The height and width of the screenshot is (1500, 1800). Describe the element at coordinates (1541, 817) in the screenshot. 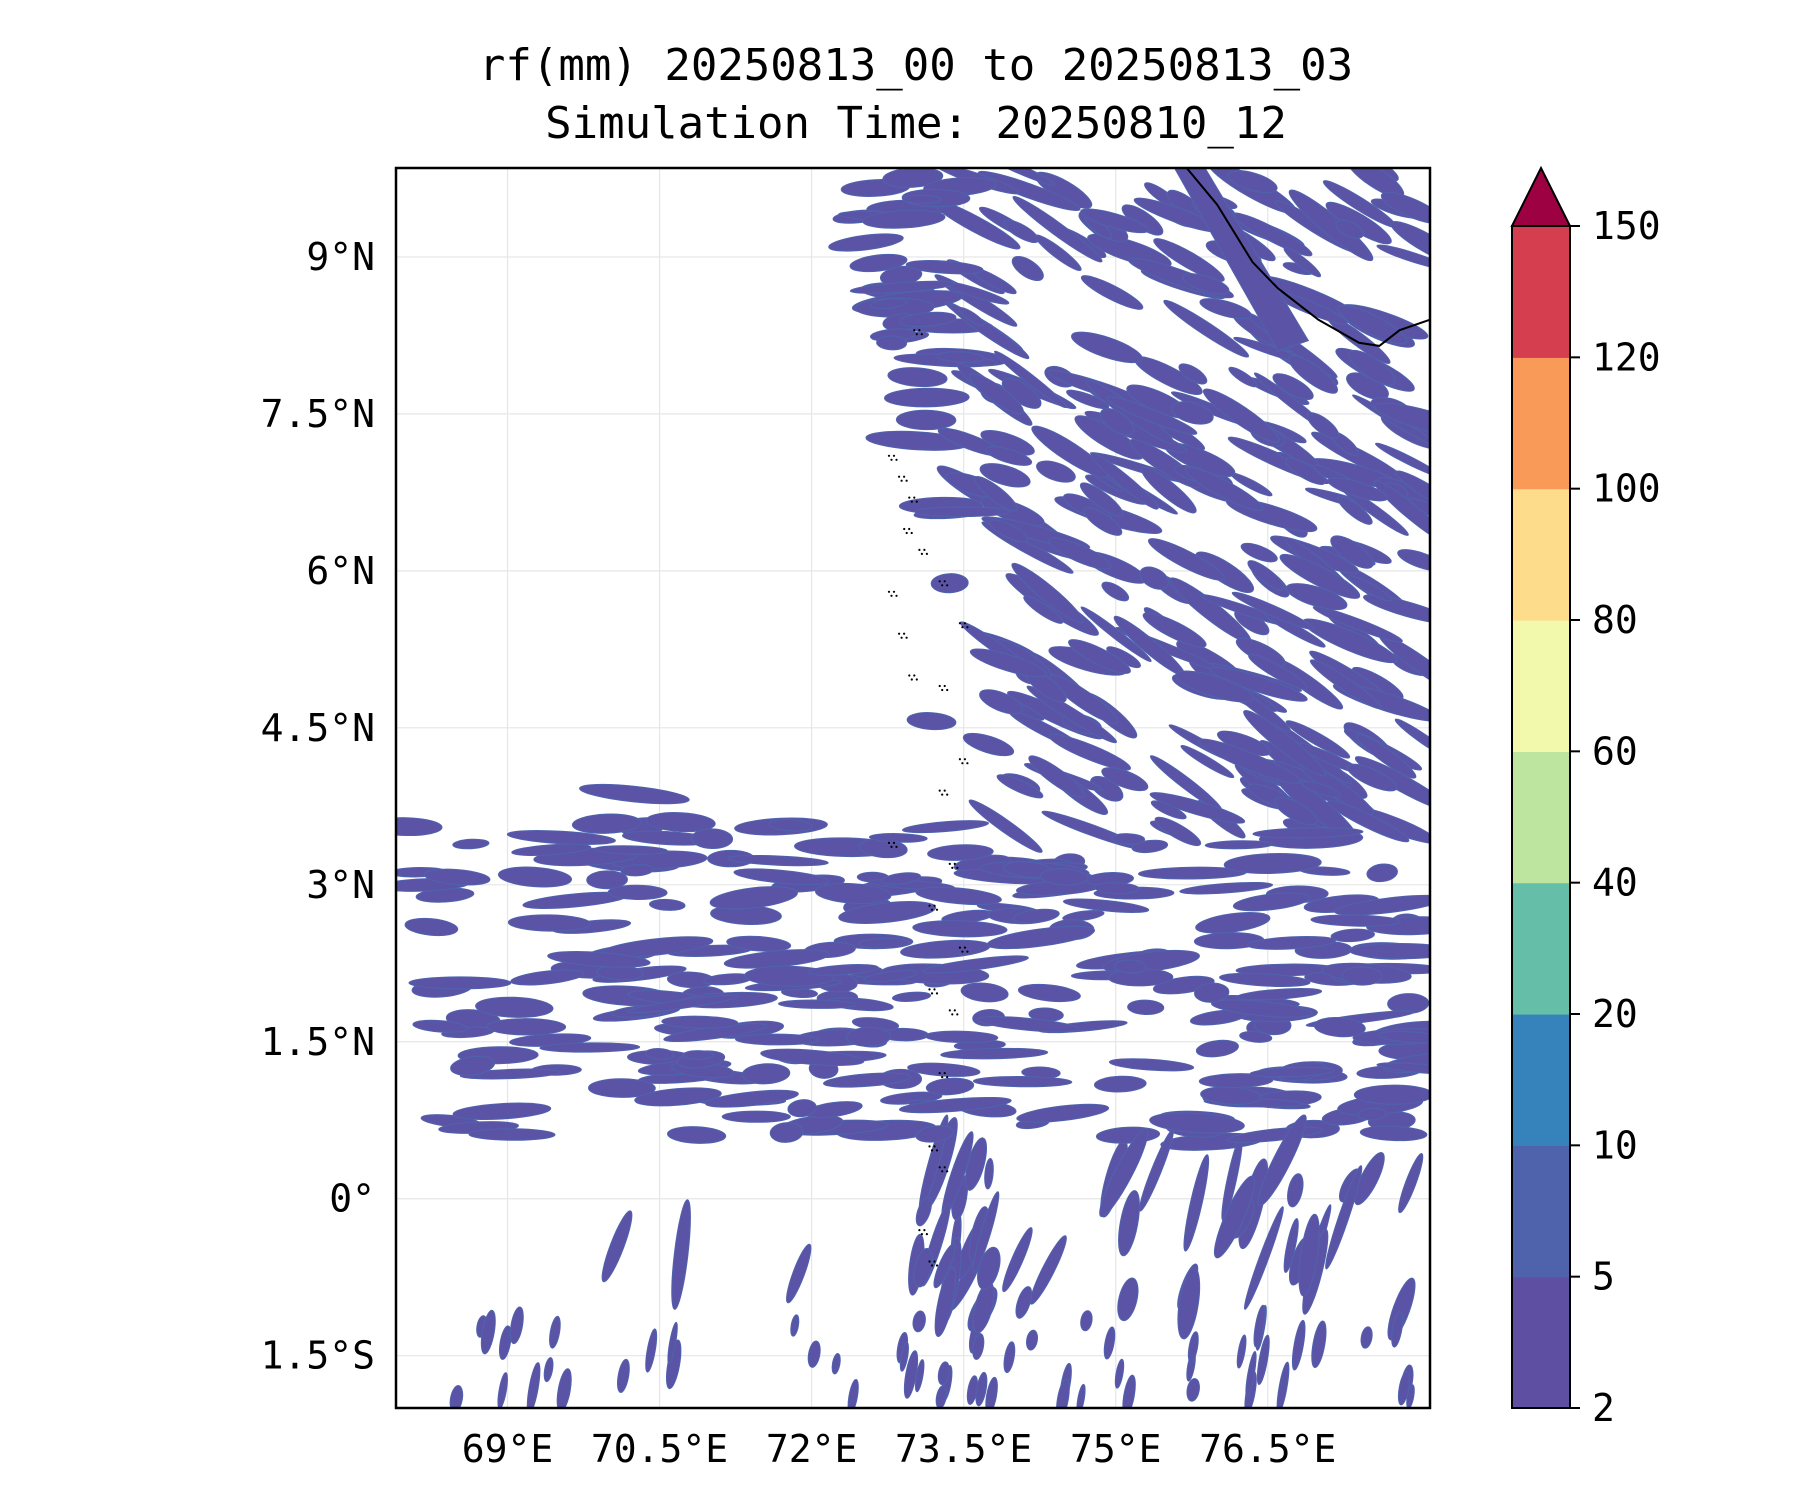

I see `colorbar-frame` at that location.